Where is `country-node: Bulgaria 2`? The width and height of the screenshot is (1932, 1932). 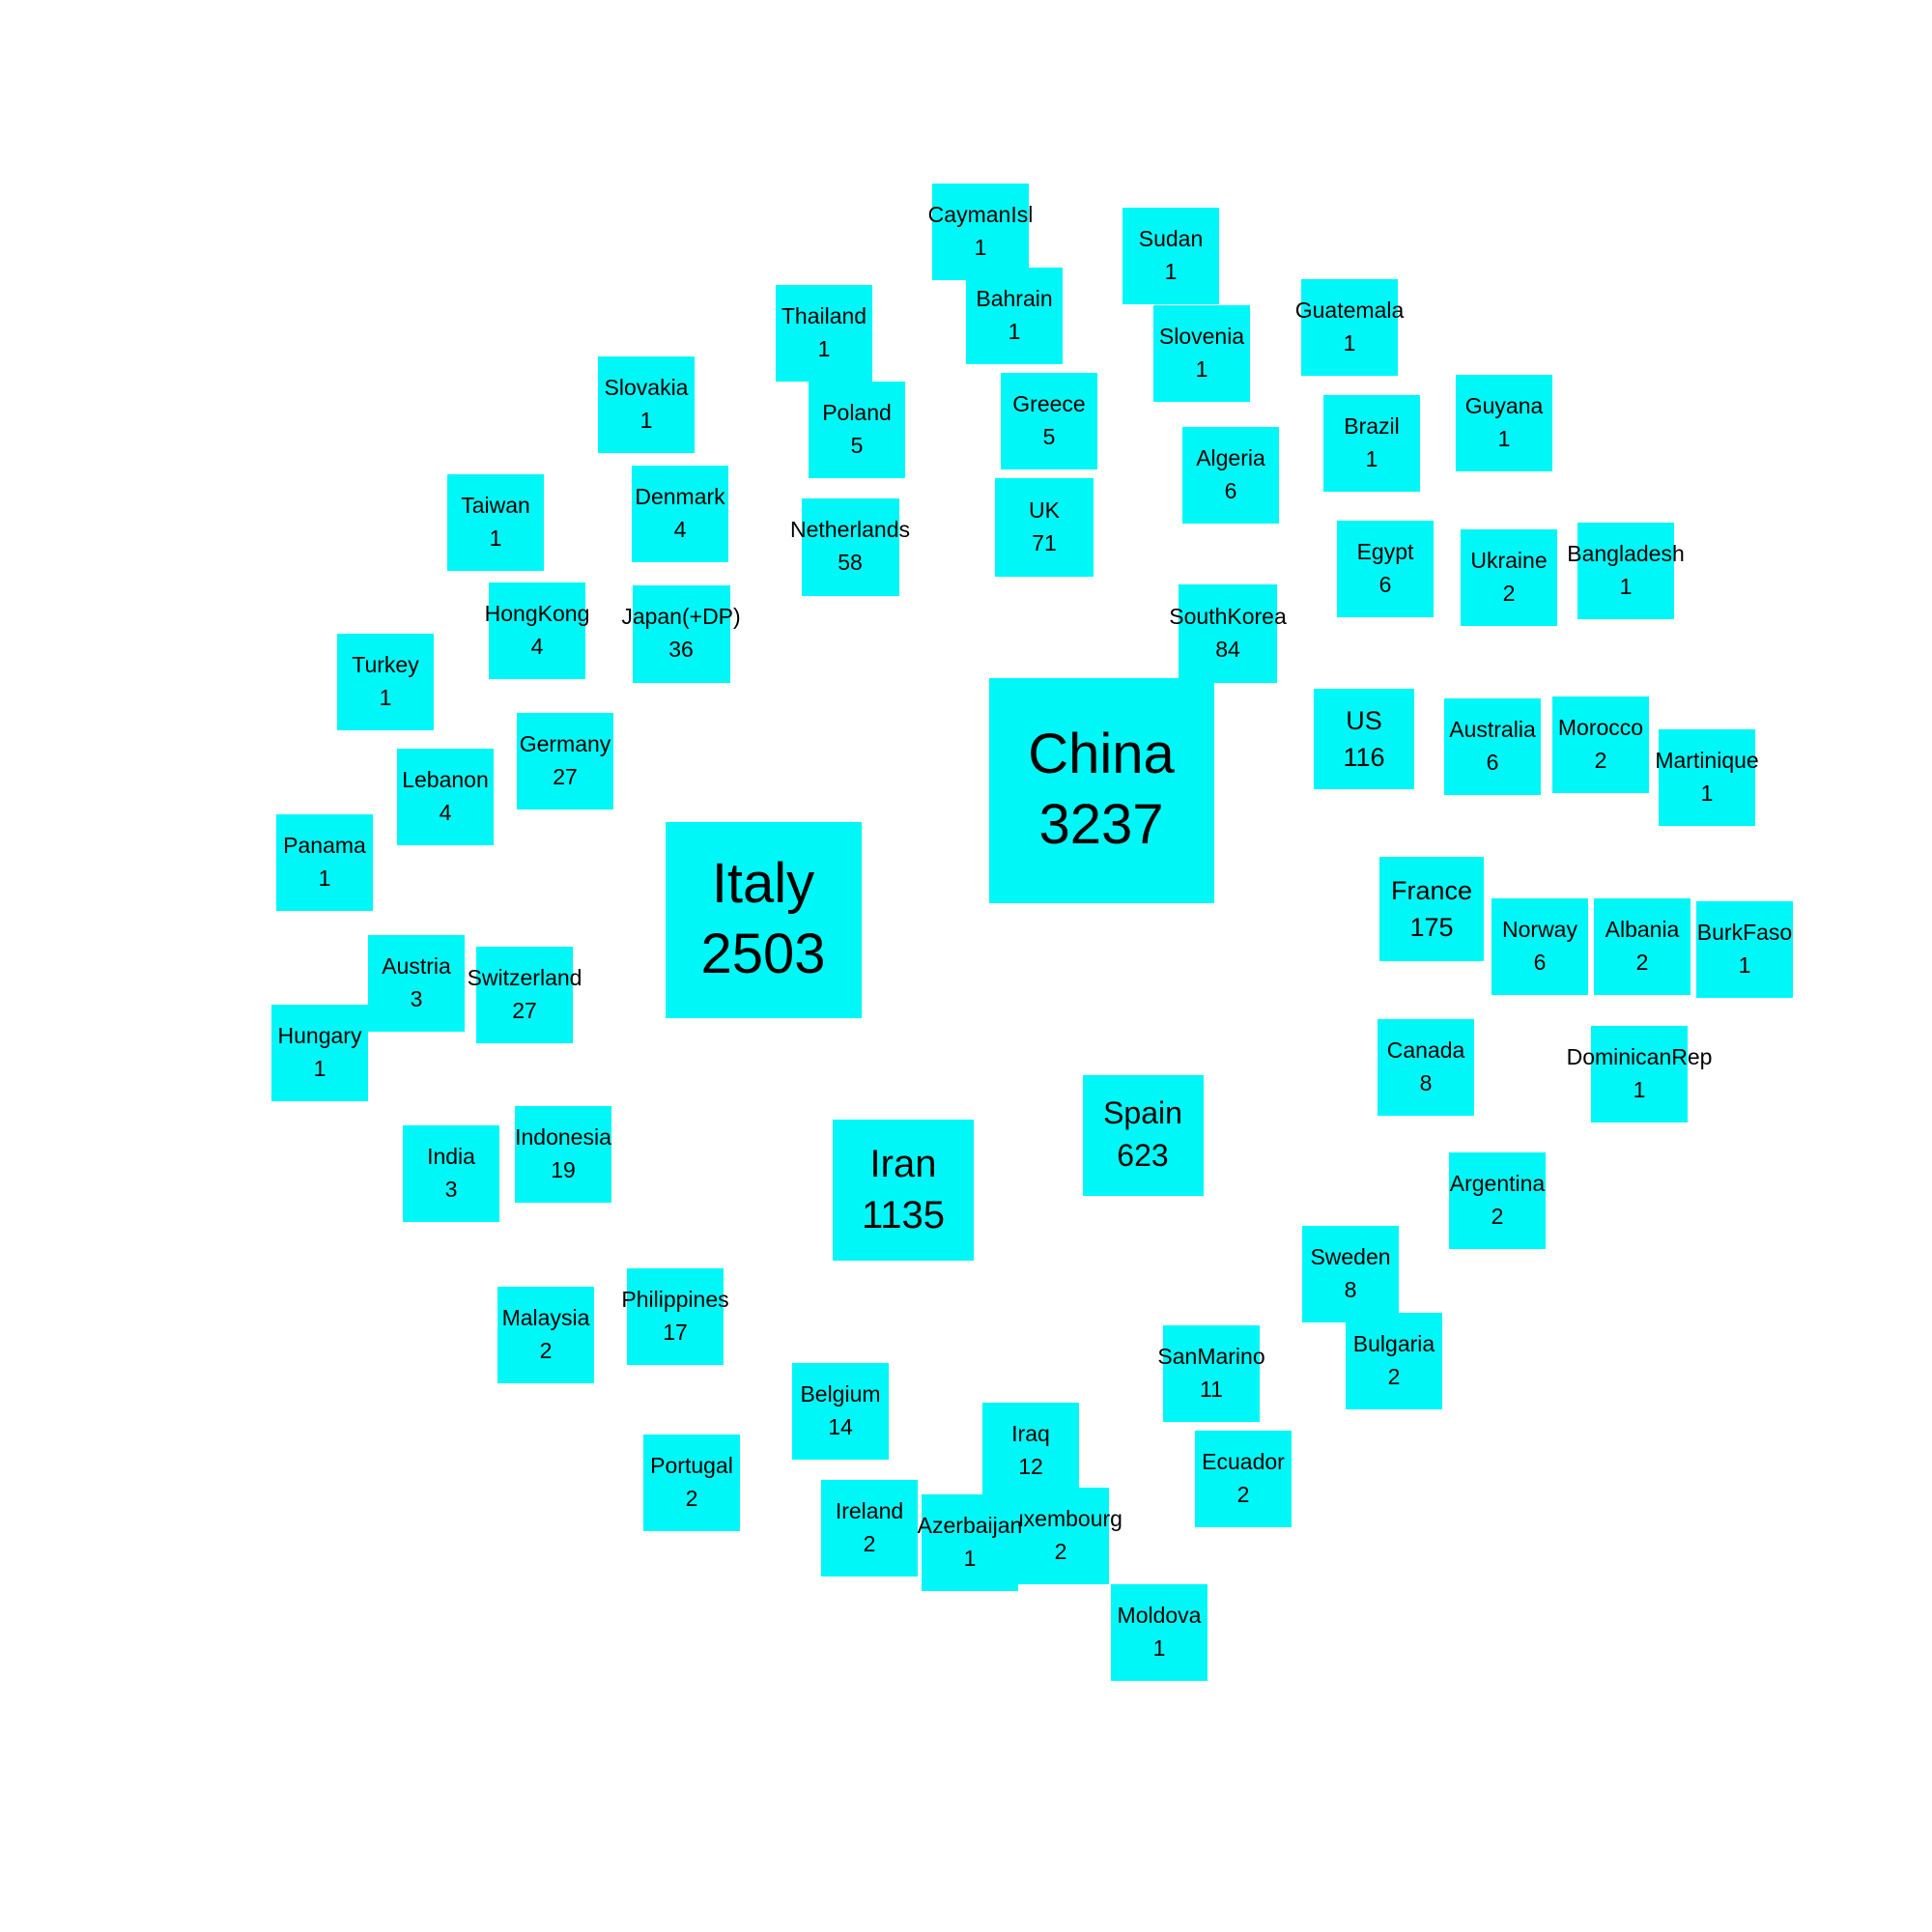 country-node: Bulgaria 2 is located at coordinates (1394, 1361).